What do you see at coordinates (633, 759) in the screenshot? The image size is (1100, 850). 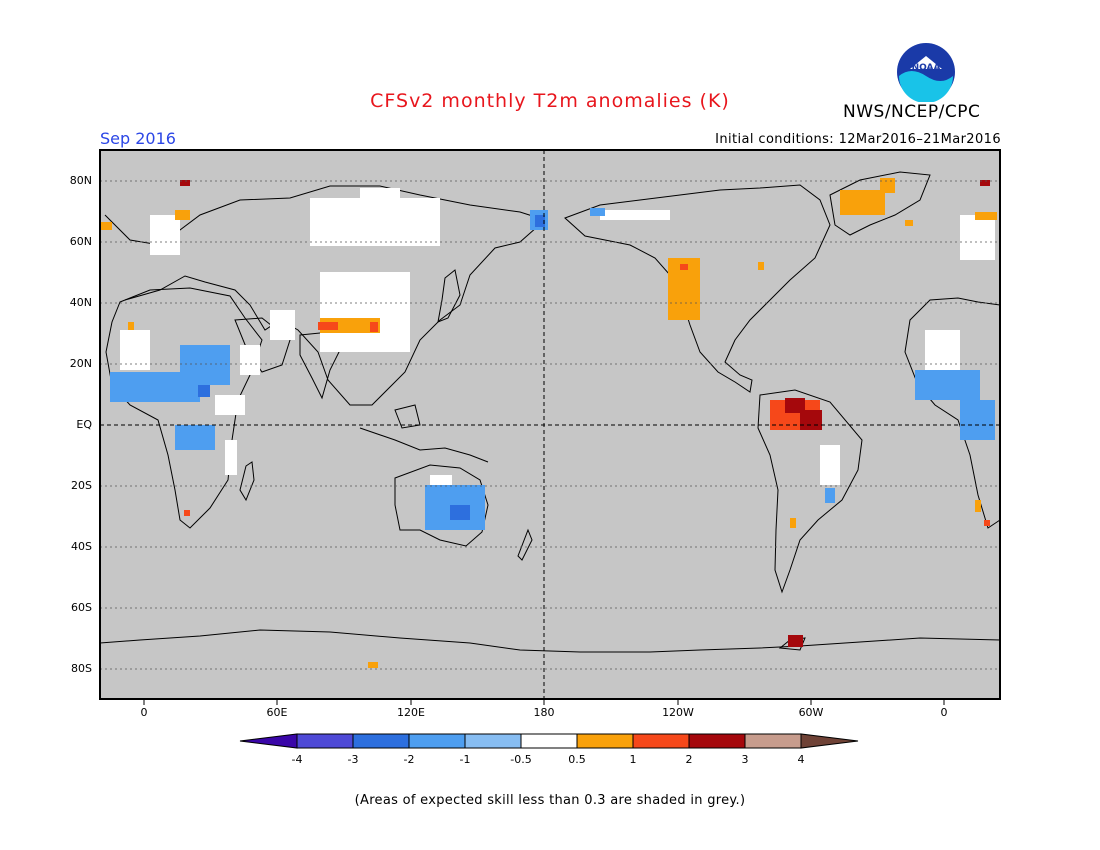 I see `legend-tick: 1` at bounding box center [633, 759].